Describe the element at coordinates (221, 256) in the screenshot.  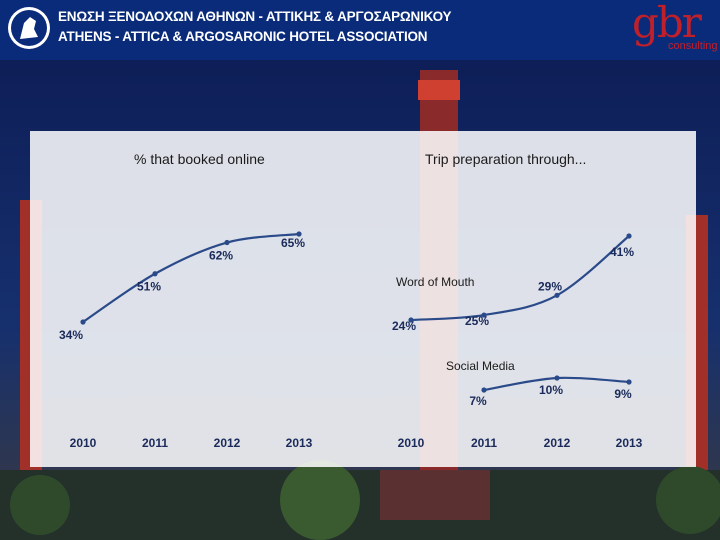
I see `data-label: 62%` at that location.